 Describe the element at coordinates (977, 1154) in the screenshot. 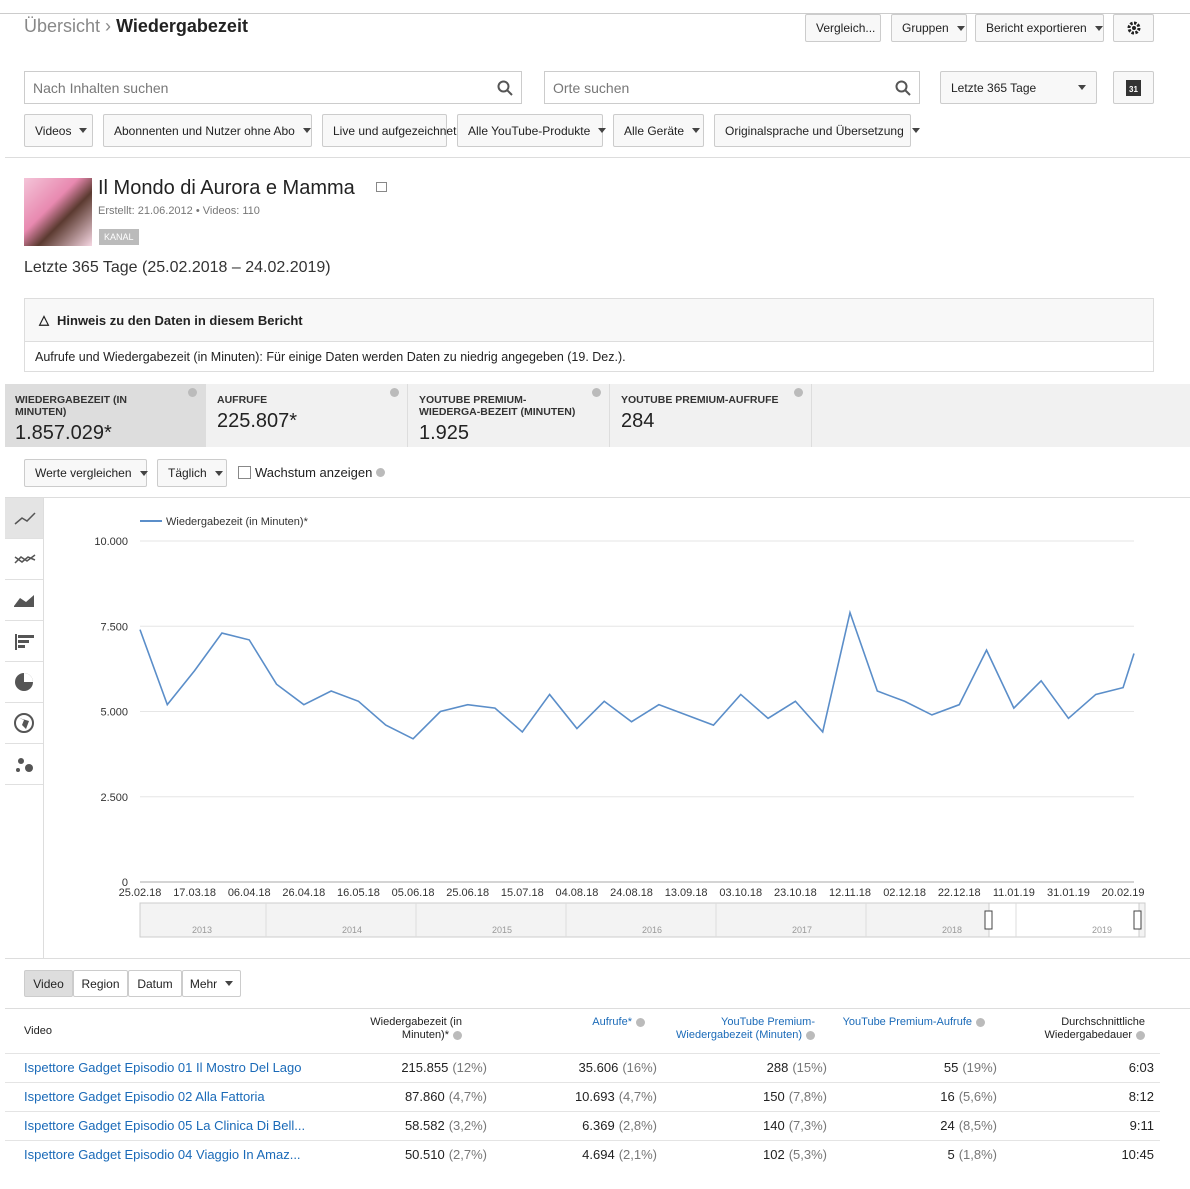

I see `cell-share: (1,8%)` at that location.